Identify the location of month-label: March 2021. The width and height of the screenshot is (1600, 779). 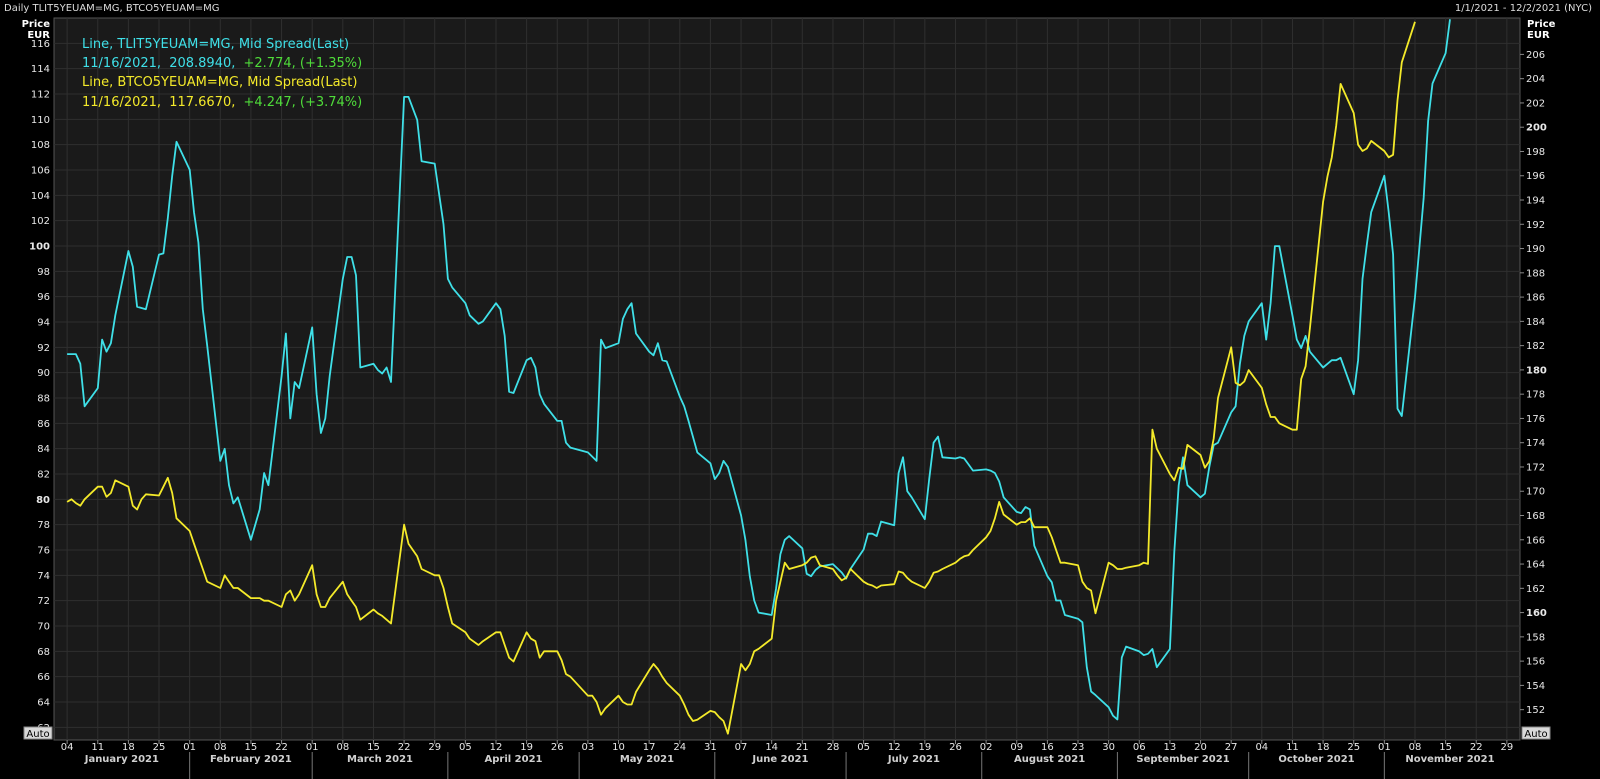
(380, 759).